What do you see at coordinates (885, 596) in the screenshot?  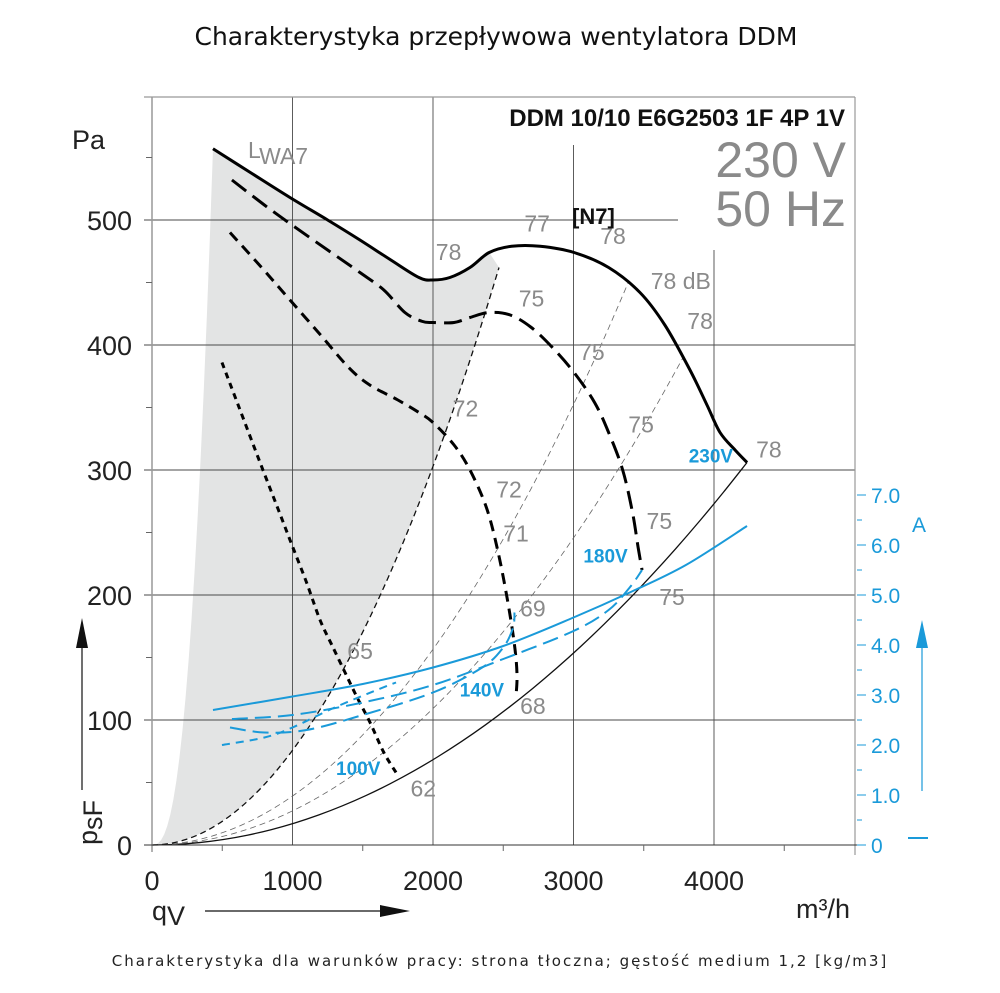 I see `y2-tick-label: 5.0` at bounding box center [885, 596].